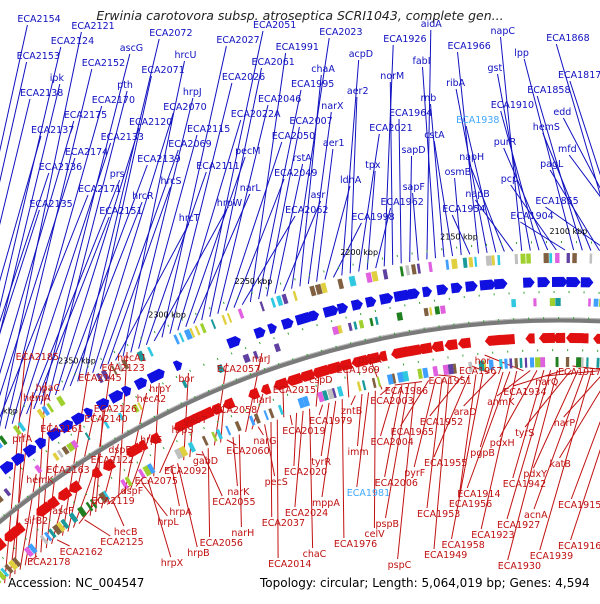 The height and width of the screenshot is (604, 600). Describe the element at coordinates (358, 91) in the screenshot. I see `gene-label: aer2` at that location.